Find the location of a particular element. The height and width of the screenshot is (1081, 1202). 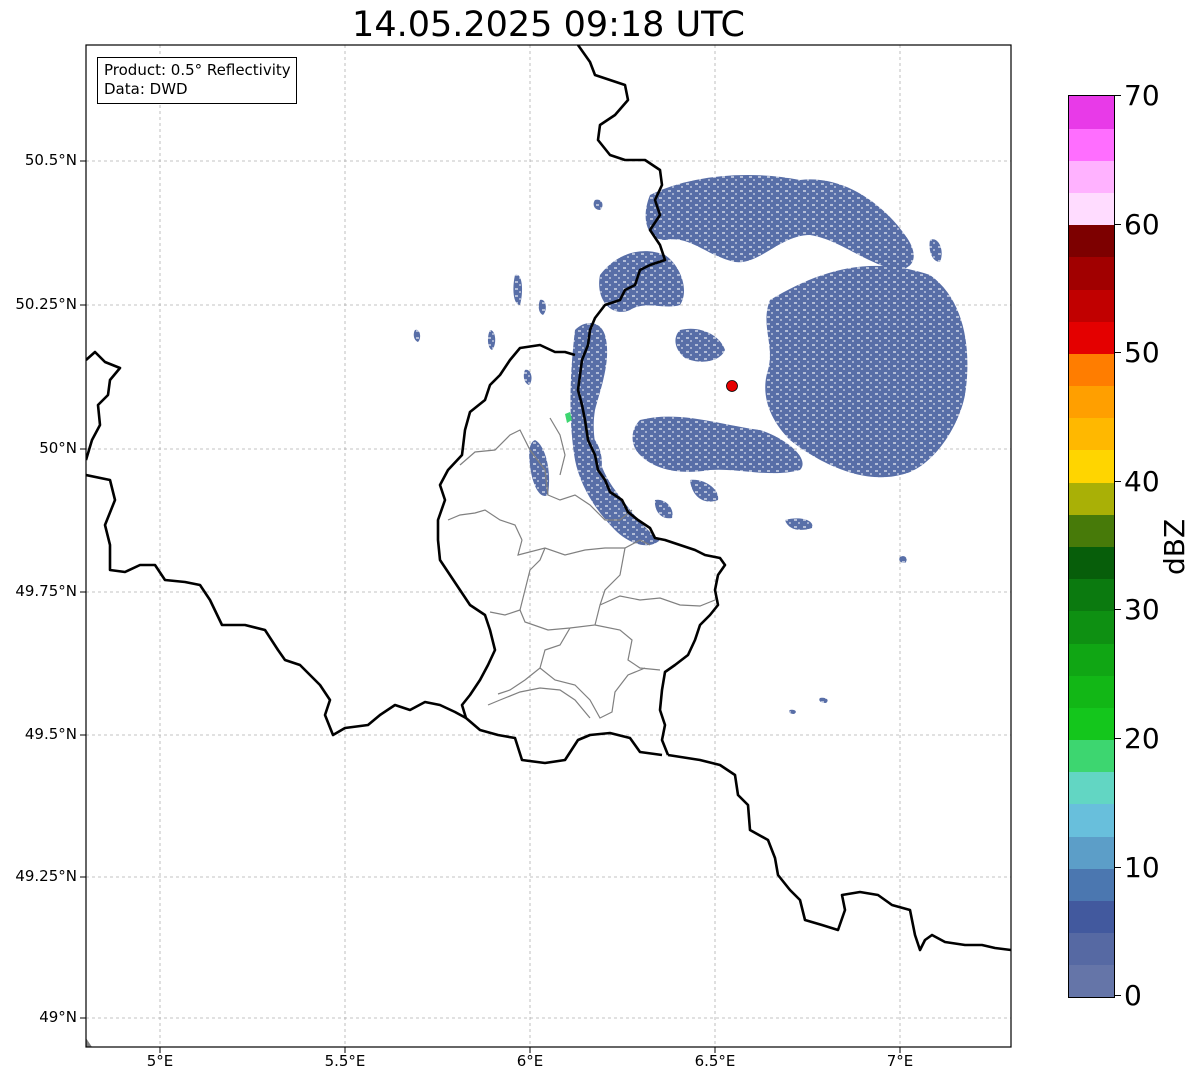

echo-highlight is located at coordinates (568, 417).